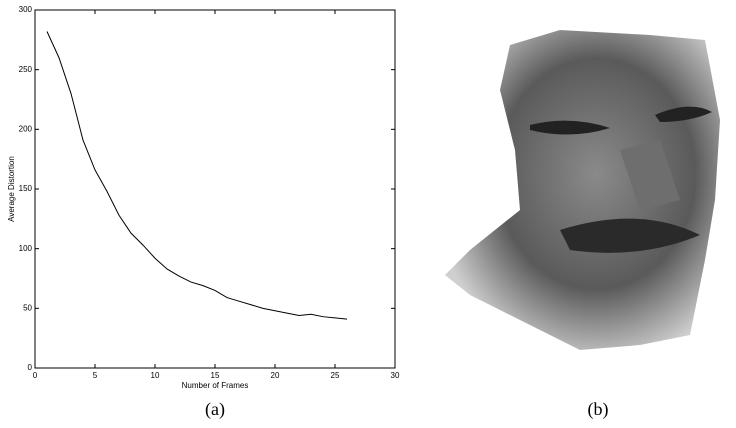 The width and height of the screenshot is (736, 428). Describe the element at coordinates (598, 409) in the screenshot. I see `caption: (b)` at that location.